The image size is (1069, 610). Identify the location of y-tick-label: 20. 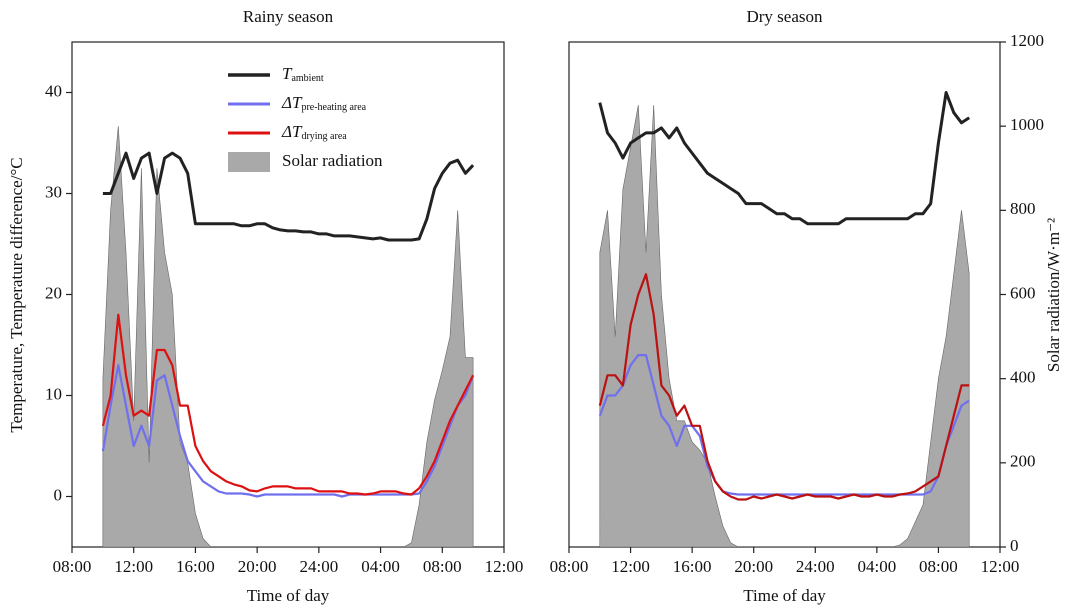
(53, 292).